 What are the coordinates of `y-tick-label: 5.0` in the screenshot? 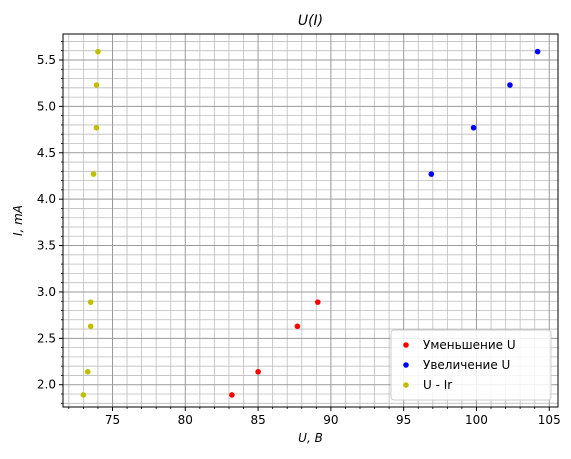 It's located at (46, 106).